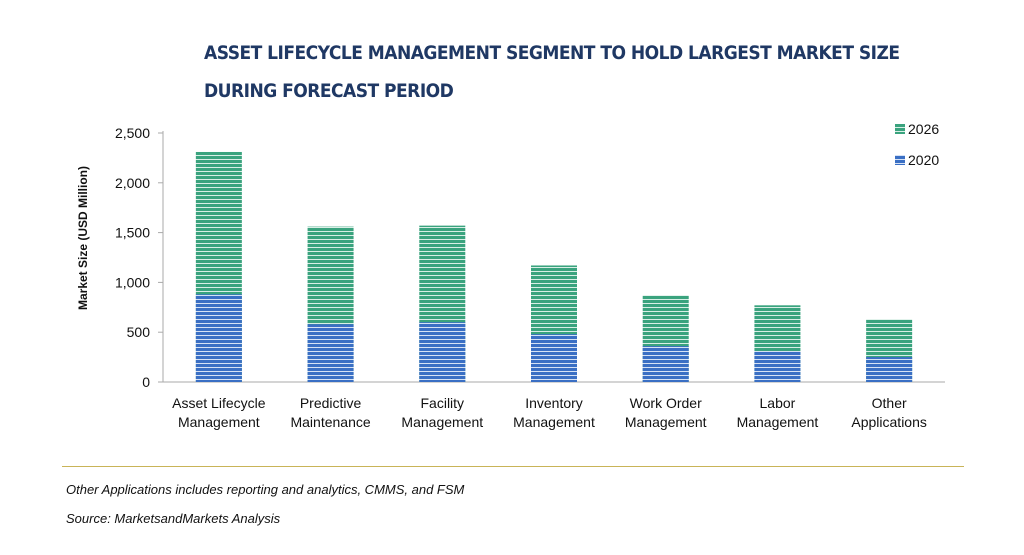  Describe the element at coordinates (554, 403) in the screenshot. I see `x-tick-label: Inventory` at that location.